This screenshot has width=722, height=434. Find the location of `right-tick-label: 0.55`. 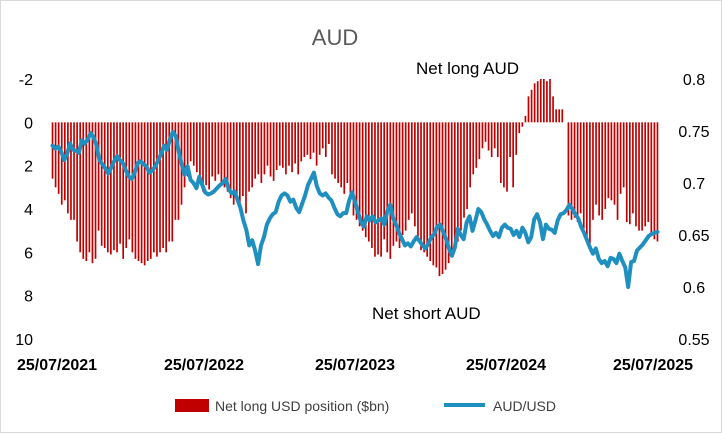

right-tick-label: 0.55 is located at coordinates (693, 340).